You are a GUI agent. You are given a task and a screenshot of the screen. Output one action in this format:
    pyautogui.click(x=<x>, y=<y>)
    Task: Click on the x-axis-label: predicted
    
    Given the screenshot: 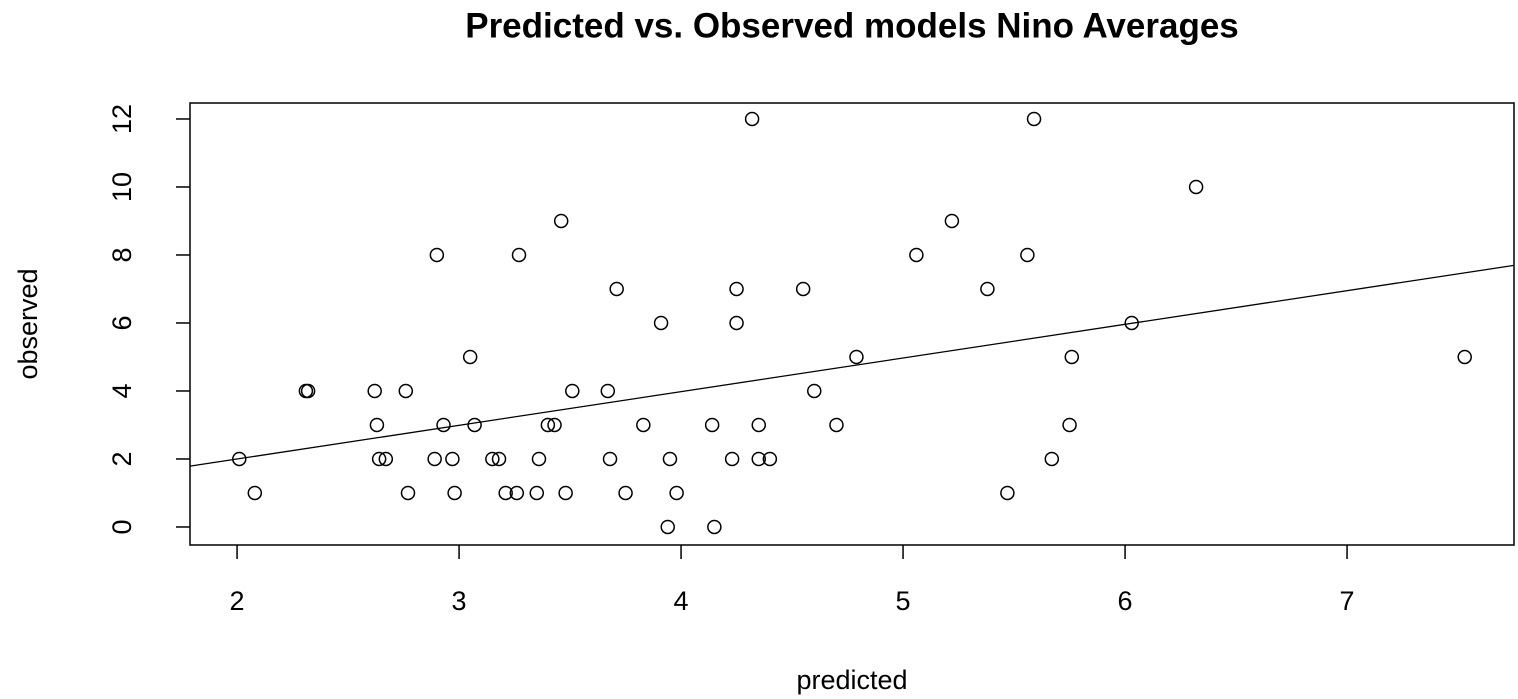 What is the action you would take?
    pyautogui.click(x=851, y=680)
    